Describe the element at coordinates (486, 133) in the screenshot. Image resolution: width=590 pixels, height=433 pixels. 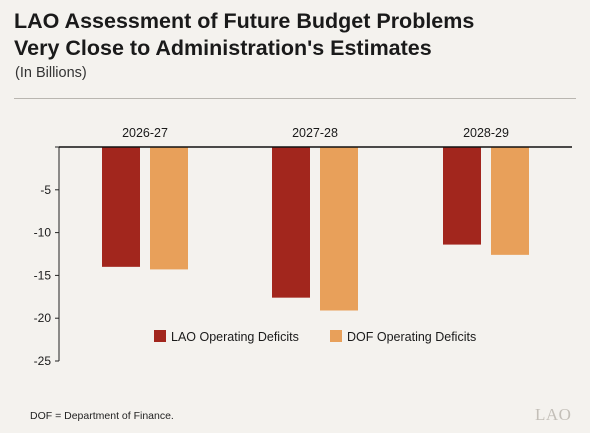
I see `category-label: 2028-29` at that location.